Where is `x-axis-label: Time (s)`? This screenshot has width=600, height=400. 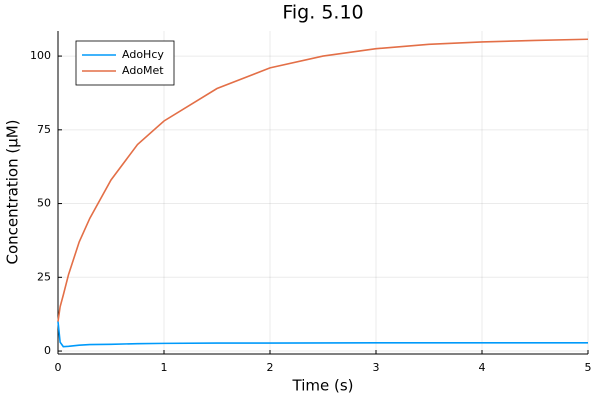
x-axis-label: Time (s) is located at coordinates (323, 386).